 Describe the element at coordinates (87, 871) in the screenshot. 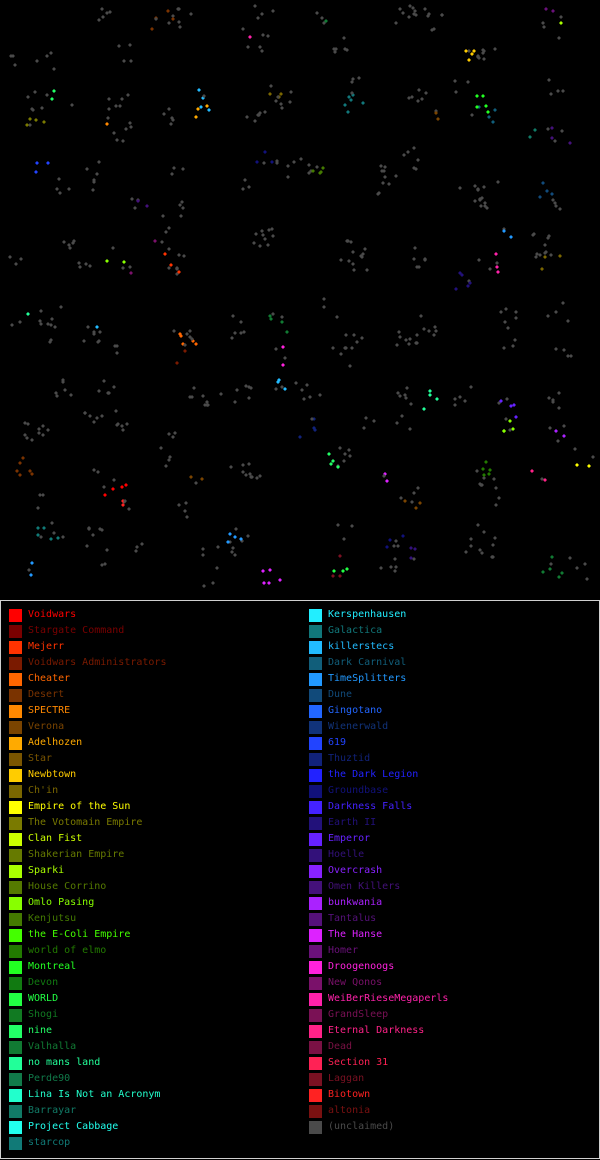

I see `legend-item: Sparki` at that location.